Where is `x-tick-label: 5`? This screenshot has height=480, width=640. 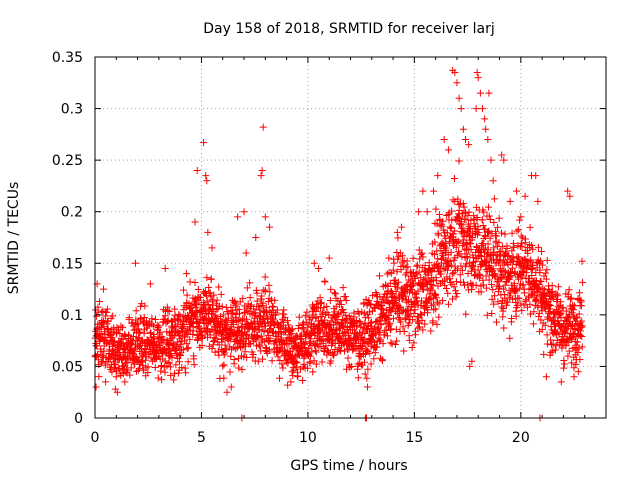
x-tick-label: 5 is located at coordinates (201, 438).